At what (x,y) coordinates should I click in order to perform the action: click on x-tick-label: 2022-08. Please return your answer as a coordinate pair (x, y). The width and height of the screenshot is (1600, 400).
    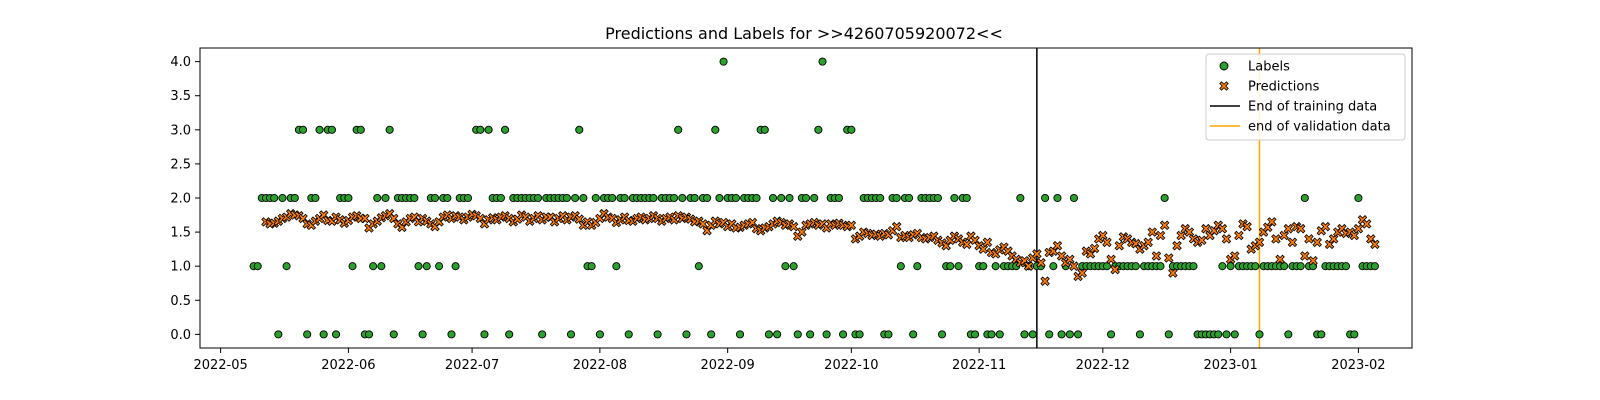
    Looking at the image, I should click on (600, 365).